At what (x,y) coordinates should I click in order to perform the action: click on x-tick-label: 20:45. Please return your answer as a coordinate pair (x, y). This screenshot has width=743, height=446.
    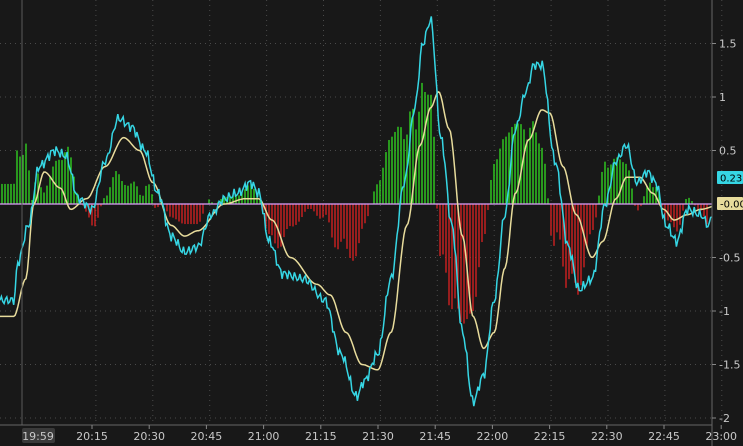
    Looking at the image, I should click on (207, 436).